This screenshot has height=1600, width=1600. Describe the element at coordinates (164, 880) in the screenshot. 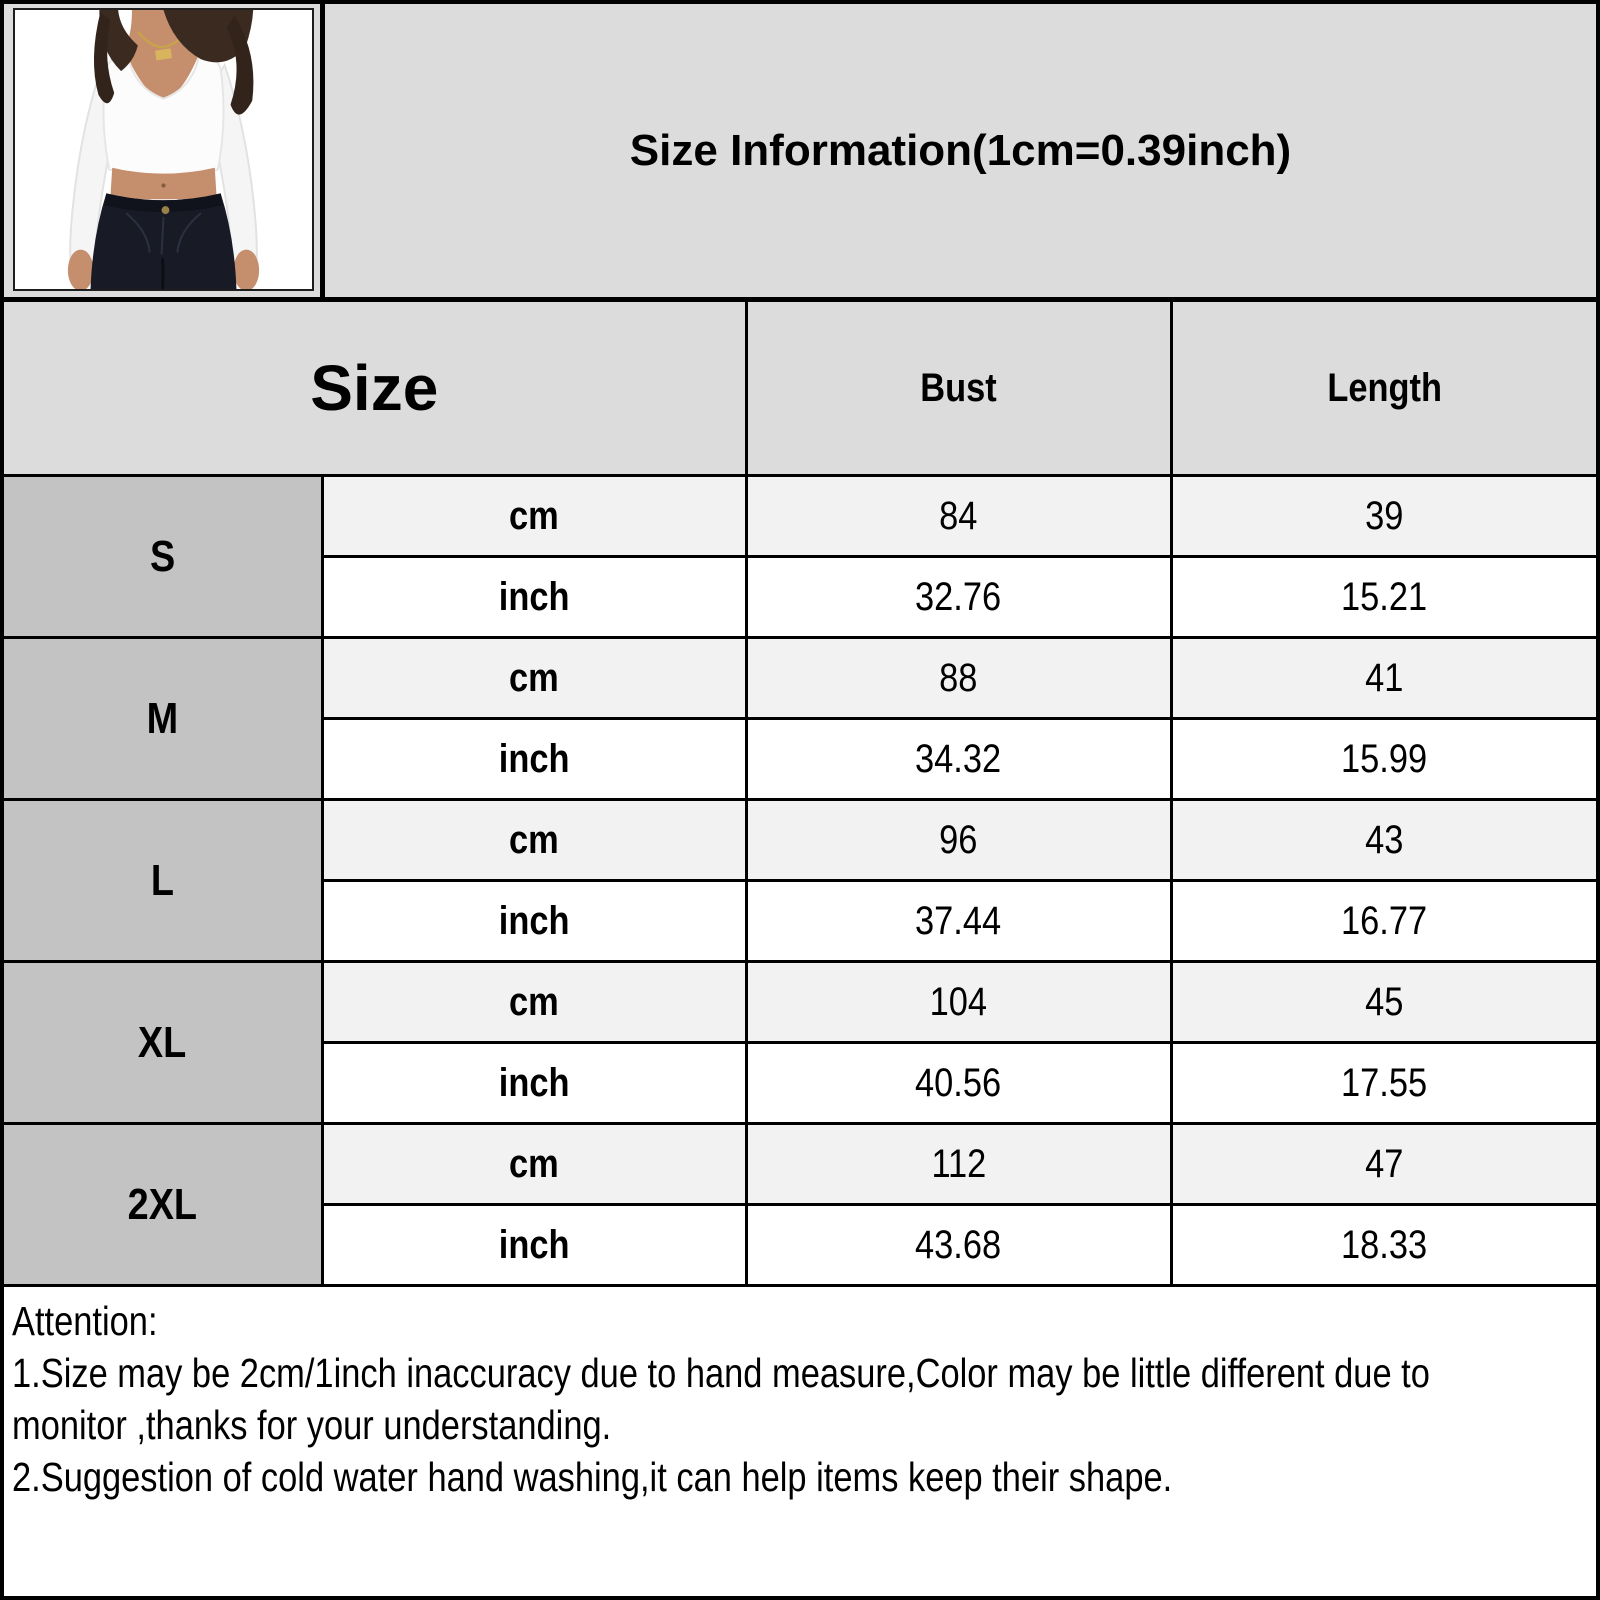

I see `size-cell-l: L` at that location.